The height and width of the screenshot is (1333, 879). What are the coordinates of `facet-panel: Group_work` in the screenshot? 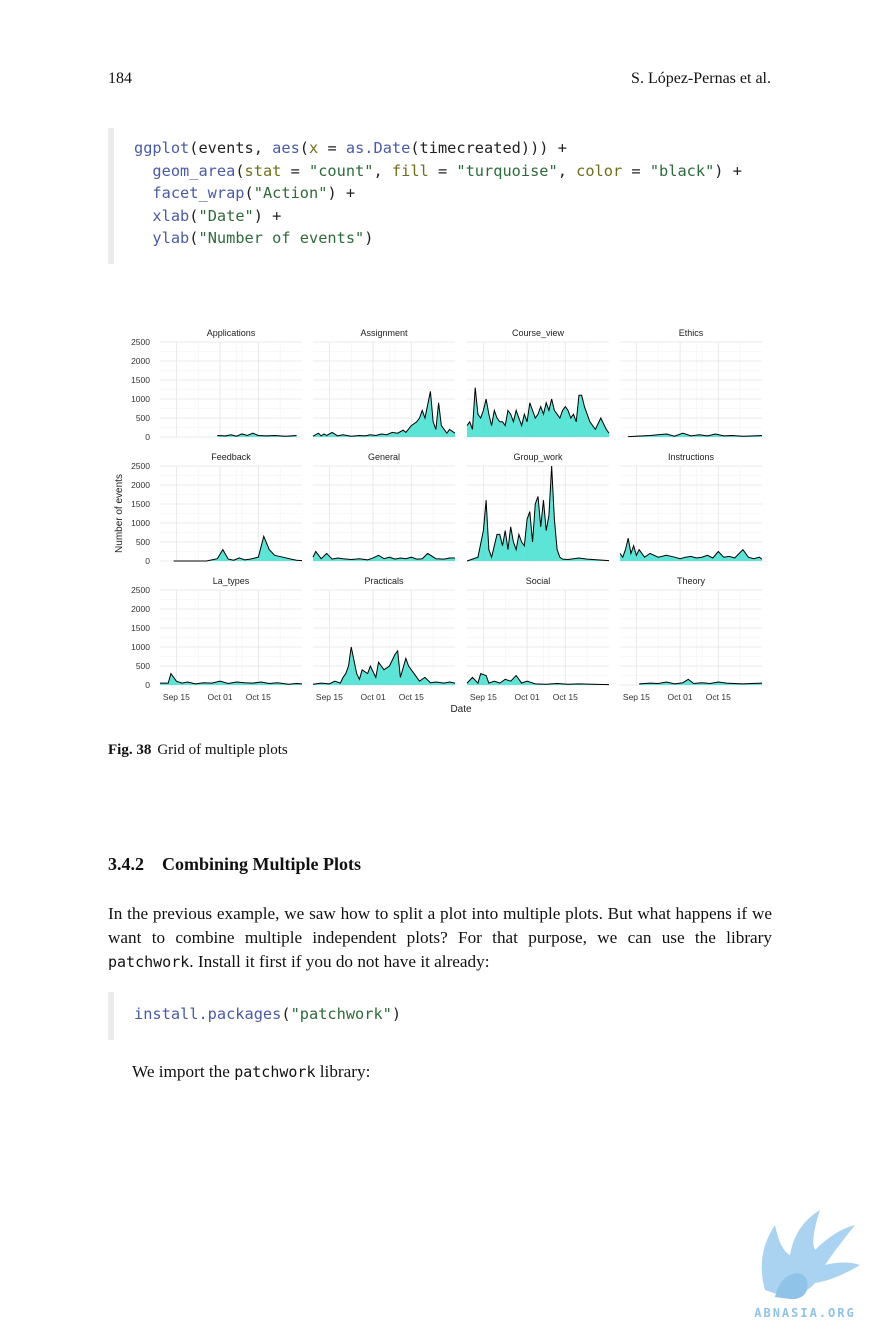 It's located at (538, 506).